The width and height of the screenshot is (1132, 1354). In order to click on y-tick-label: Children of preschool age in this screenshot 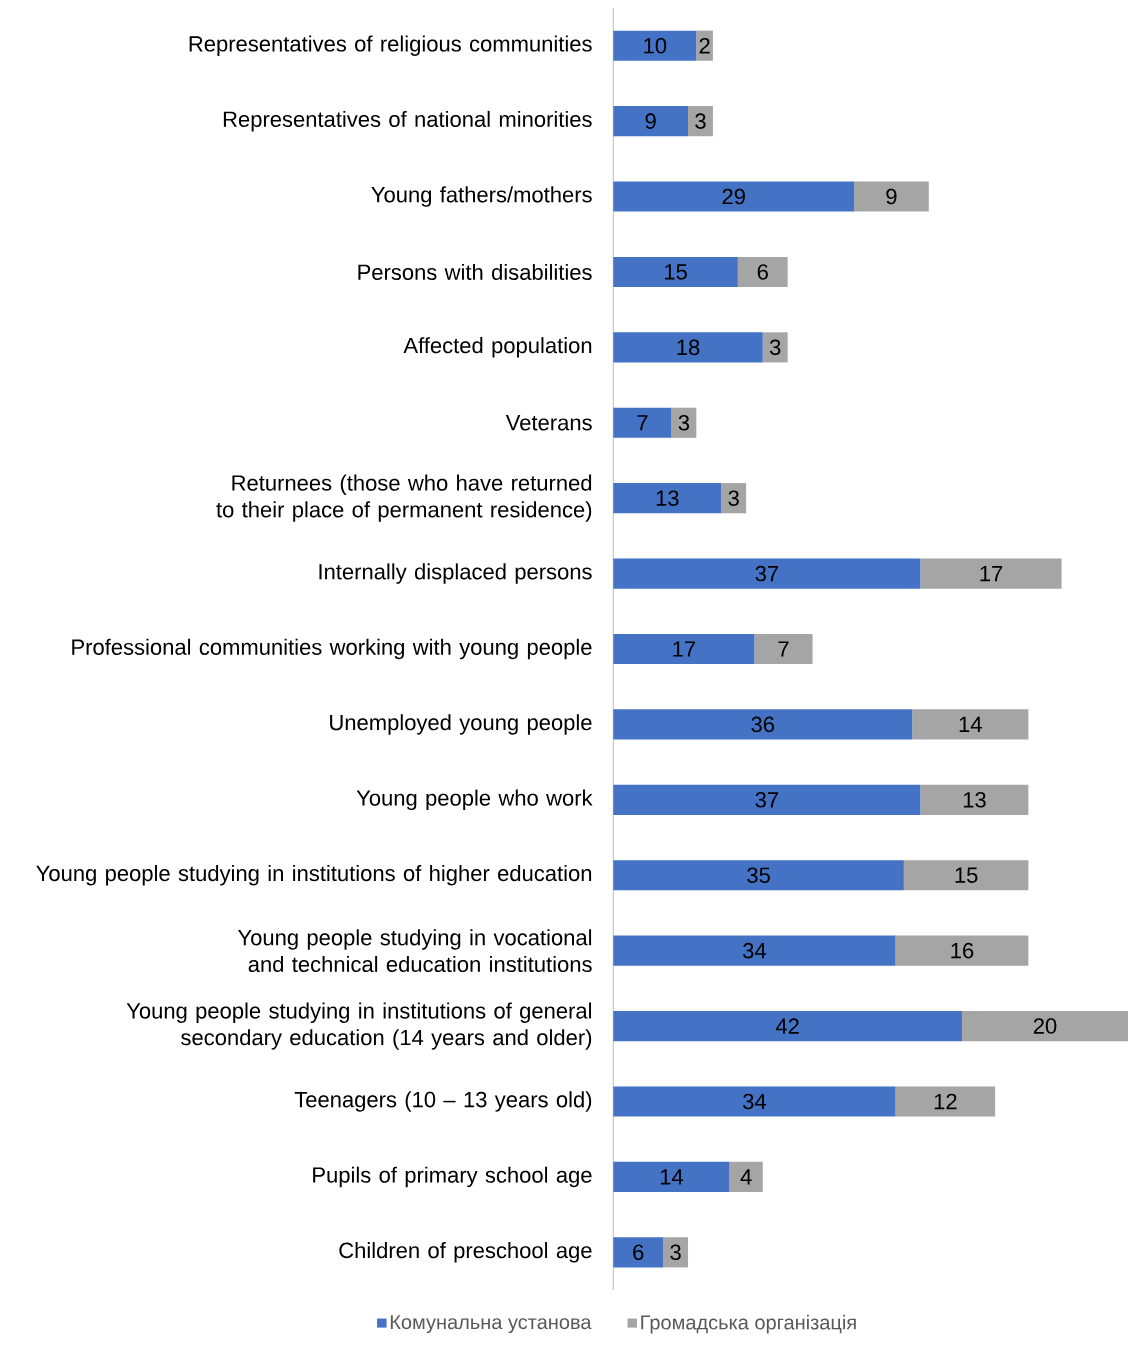, I will do `click(465, 1252)`.